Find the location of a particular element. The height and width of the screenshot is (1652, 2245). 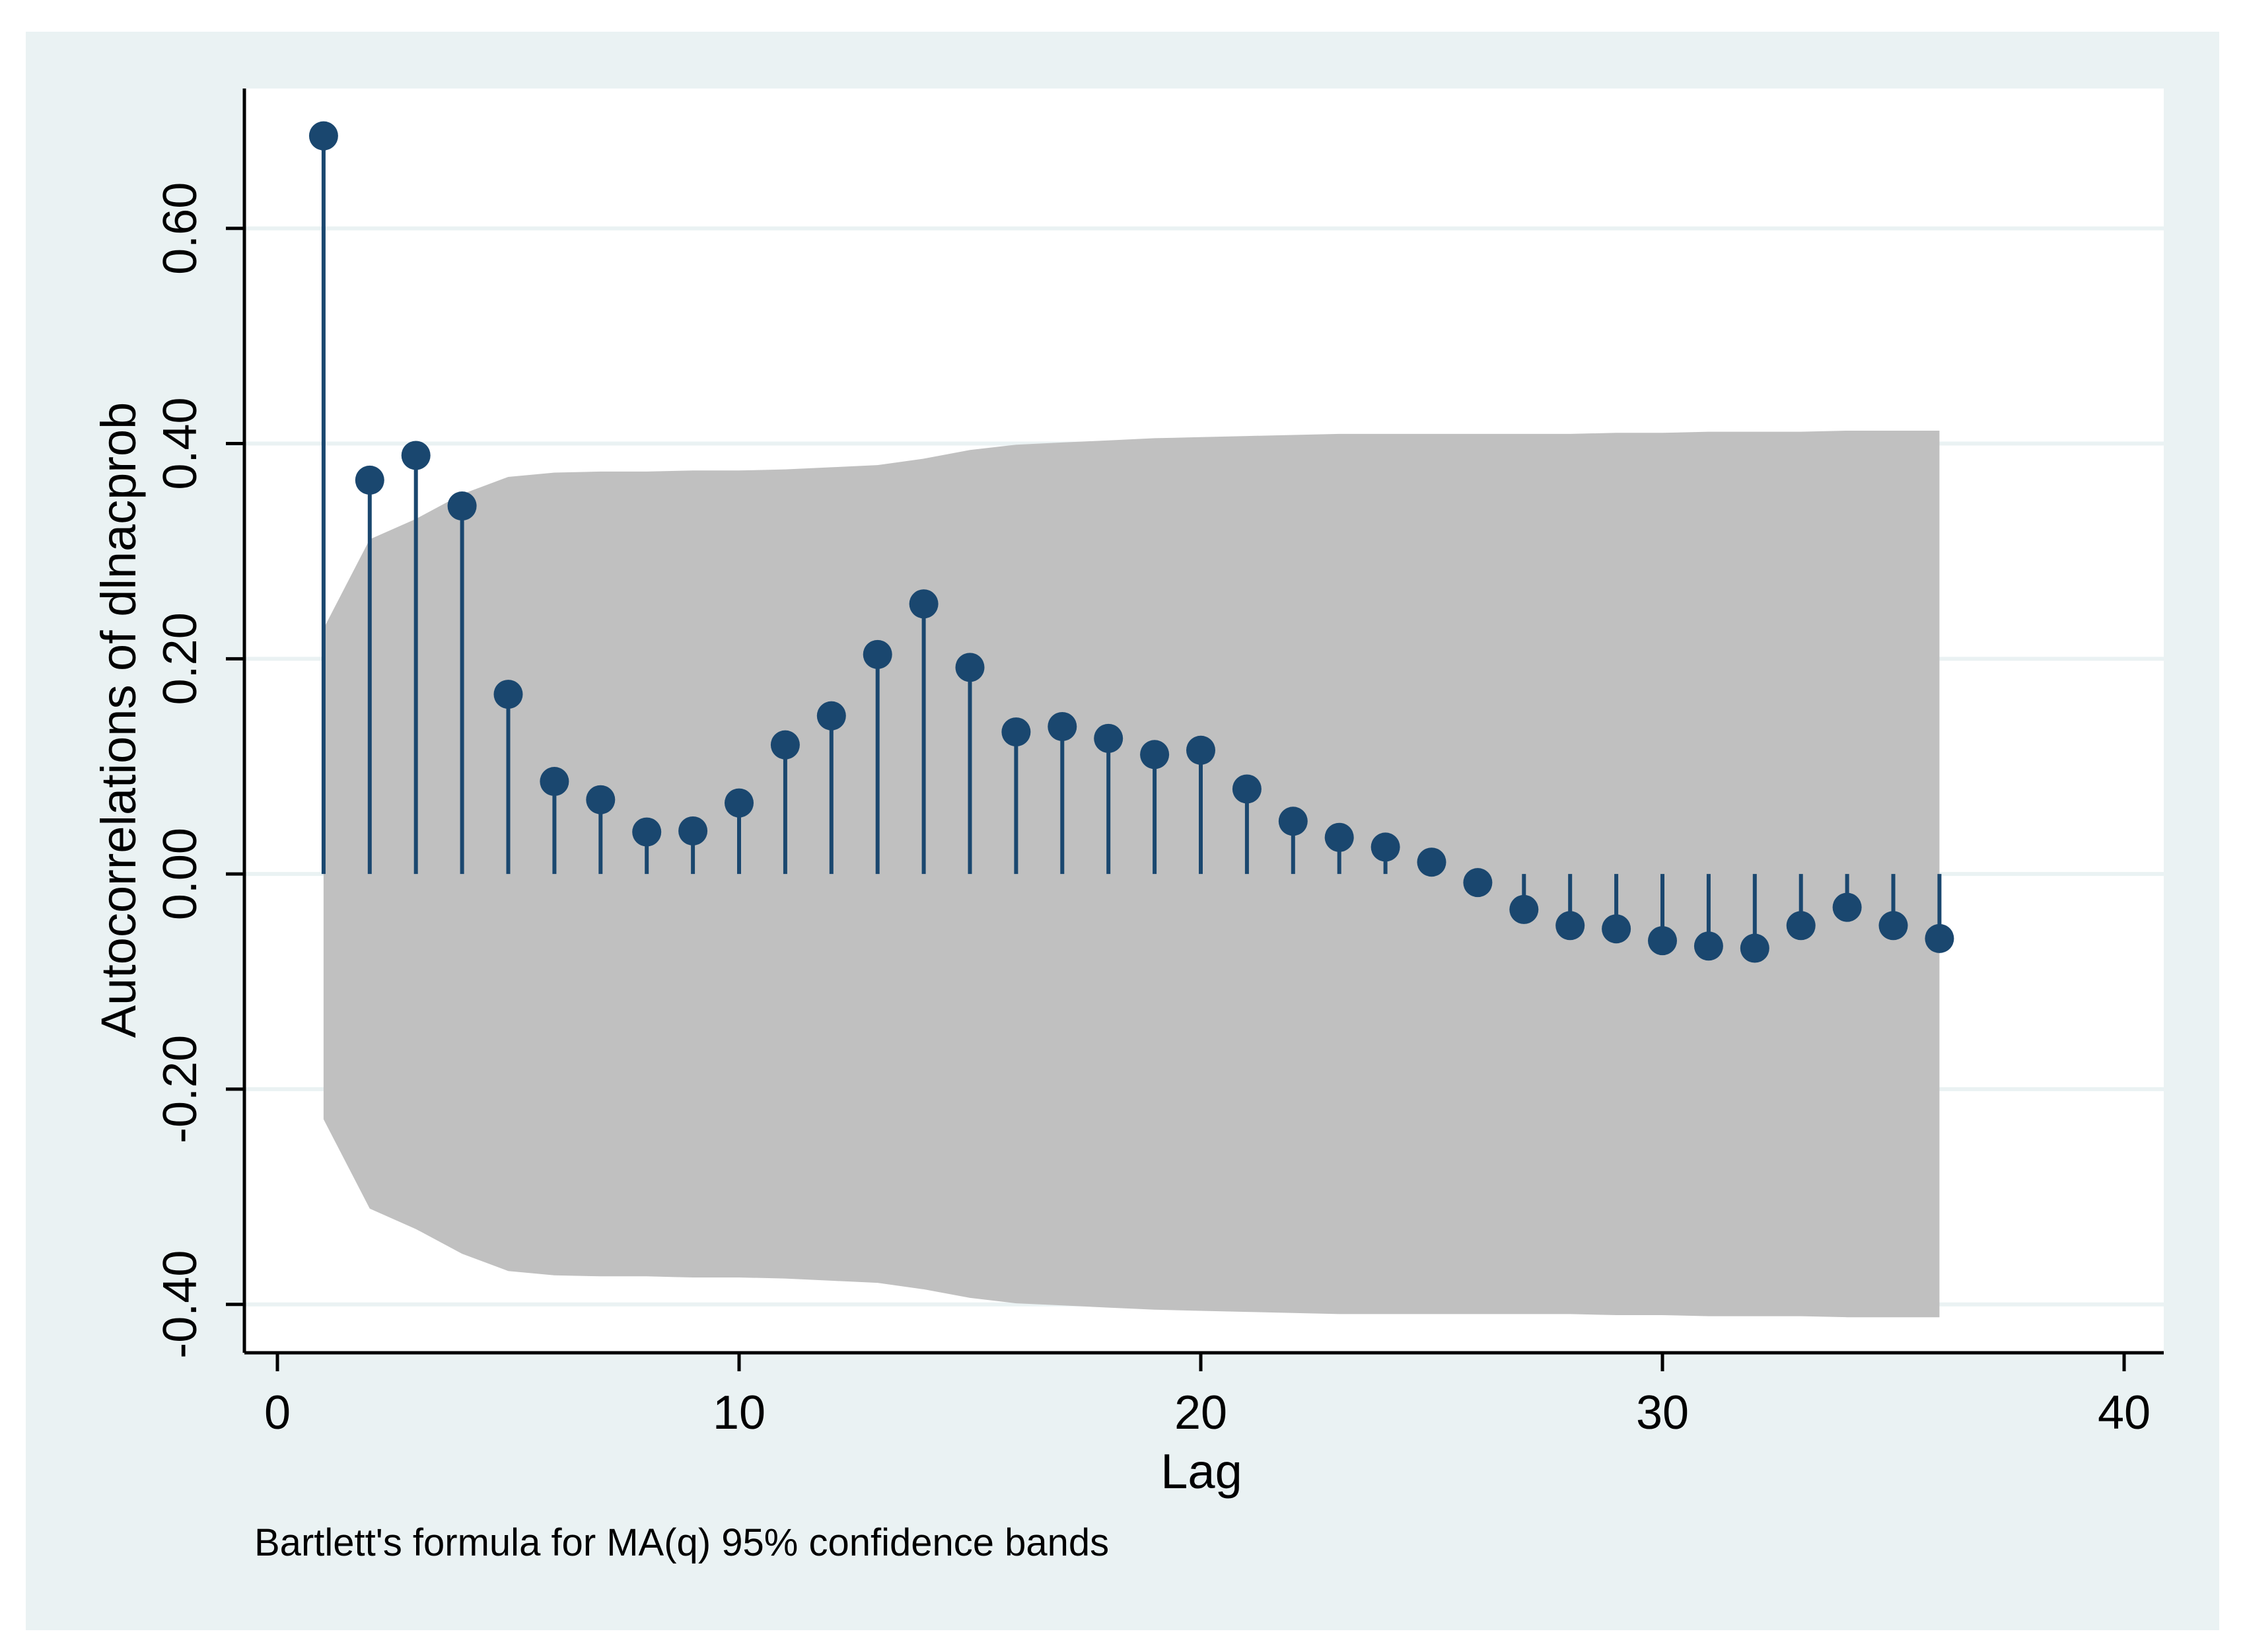

y-tick-label: -0.40 is located at coordinates (180, 1304).